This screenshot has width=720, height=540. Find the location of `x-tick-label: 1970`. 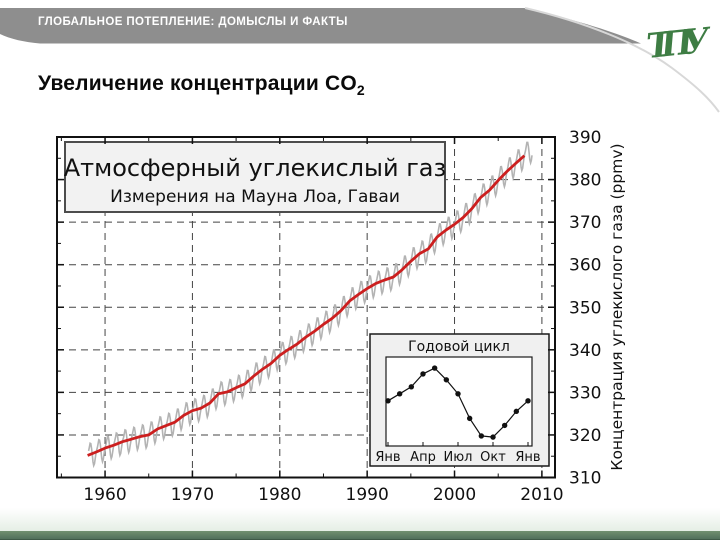

x-tick-label: 1970 is located at coordinates (192, 495).